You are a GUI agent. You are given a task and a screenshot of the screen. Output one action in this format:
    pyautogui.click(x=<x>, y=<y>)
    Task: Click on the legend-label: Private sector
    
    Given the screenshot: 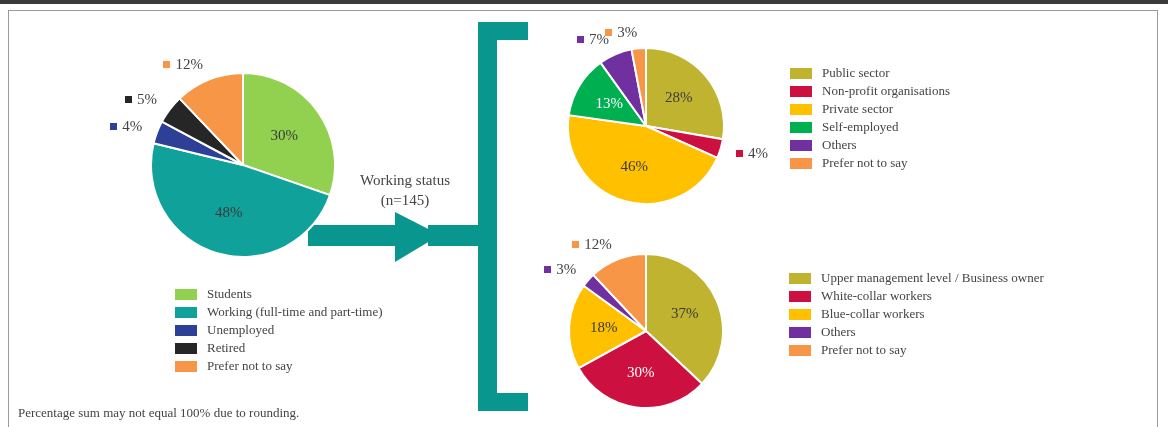 What is the action you would take?
    pyautogui.click(x=858, y=109)
    